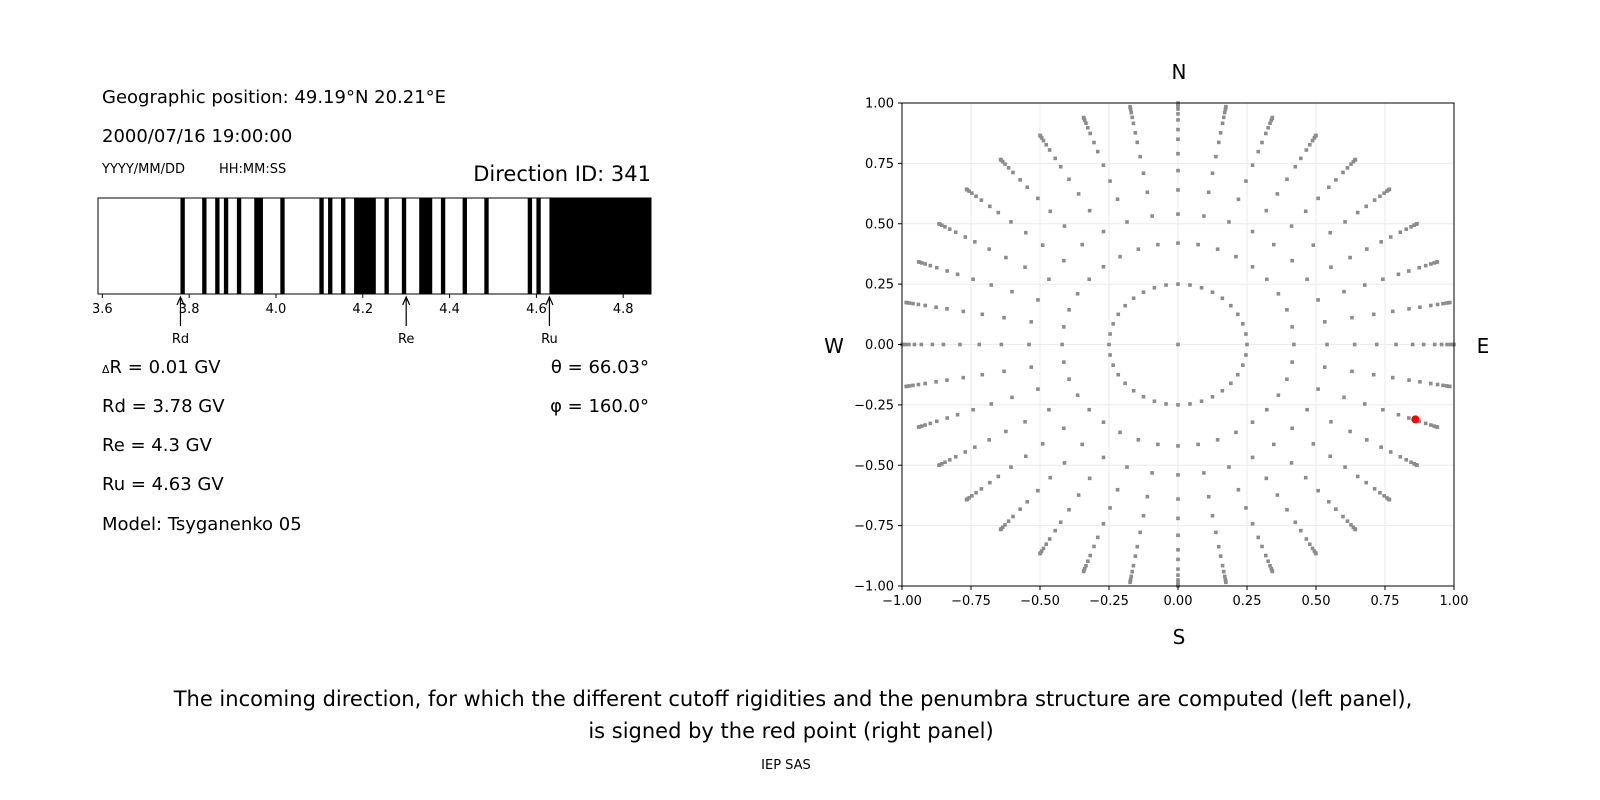 The height and width of the screenshot is (800, 1600). I want to click on x-tick-label: 4.6, so click(536, 309).